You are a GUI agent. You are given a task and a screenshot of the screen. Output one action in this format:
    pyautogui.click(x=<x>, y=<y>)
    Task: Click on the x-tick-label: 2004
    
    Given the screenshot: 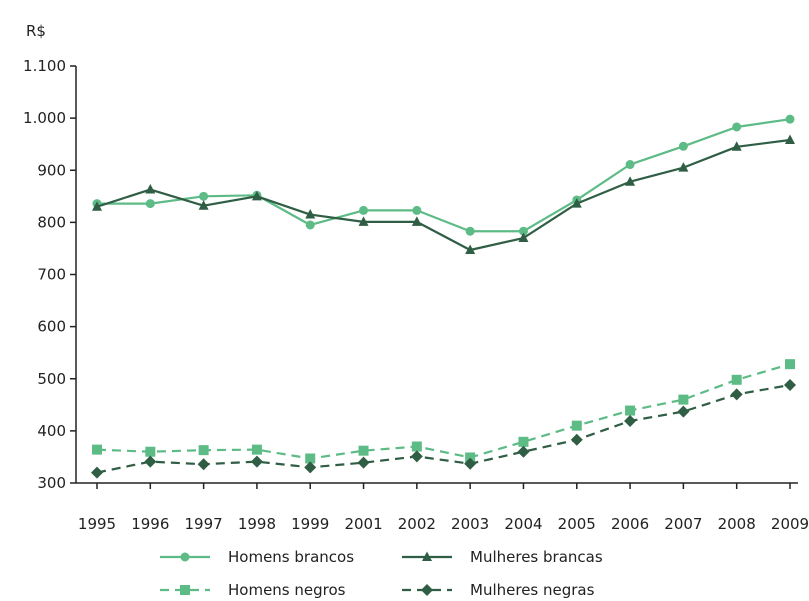 What is the action you would take?
    pyautogui.click(x=523, y=524)
    